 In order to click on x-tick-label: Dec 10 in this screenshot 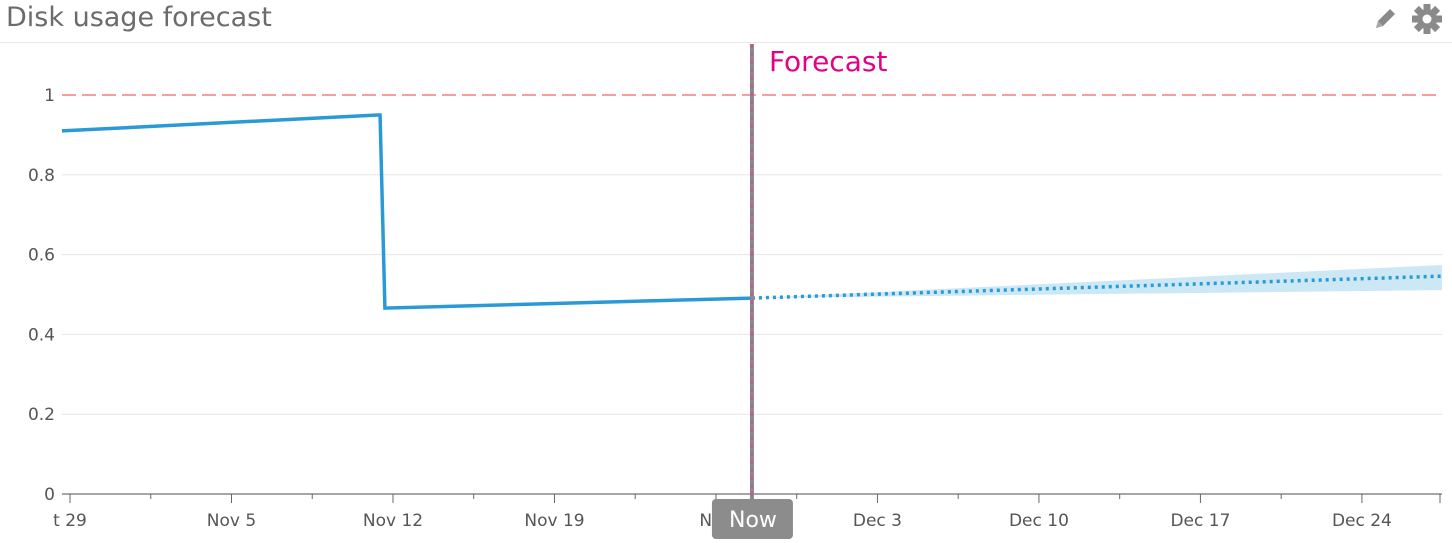, I will do `click(1039, 521)`.